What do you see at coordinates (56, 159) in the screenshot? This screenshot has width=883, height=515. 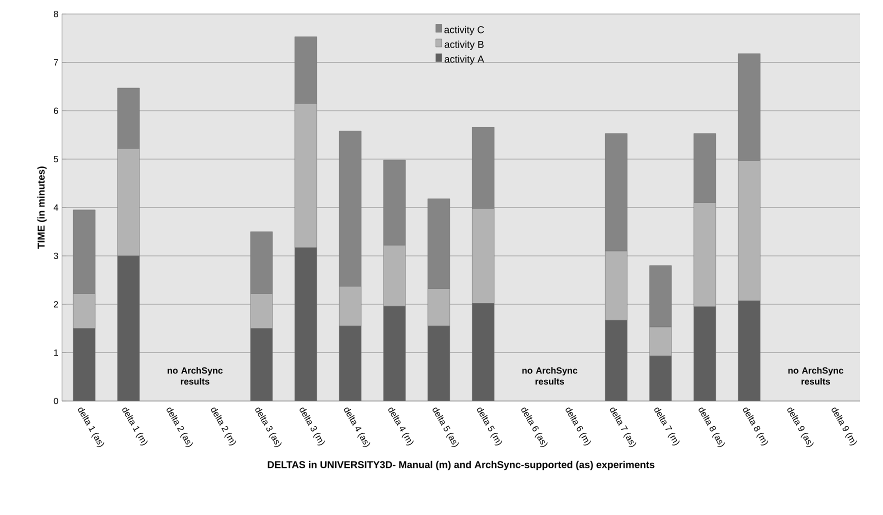 I see `y-tick-label: 5` at bounding box center [56, 159].